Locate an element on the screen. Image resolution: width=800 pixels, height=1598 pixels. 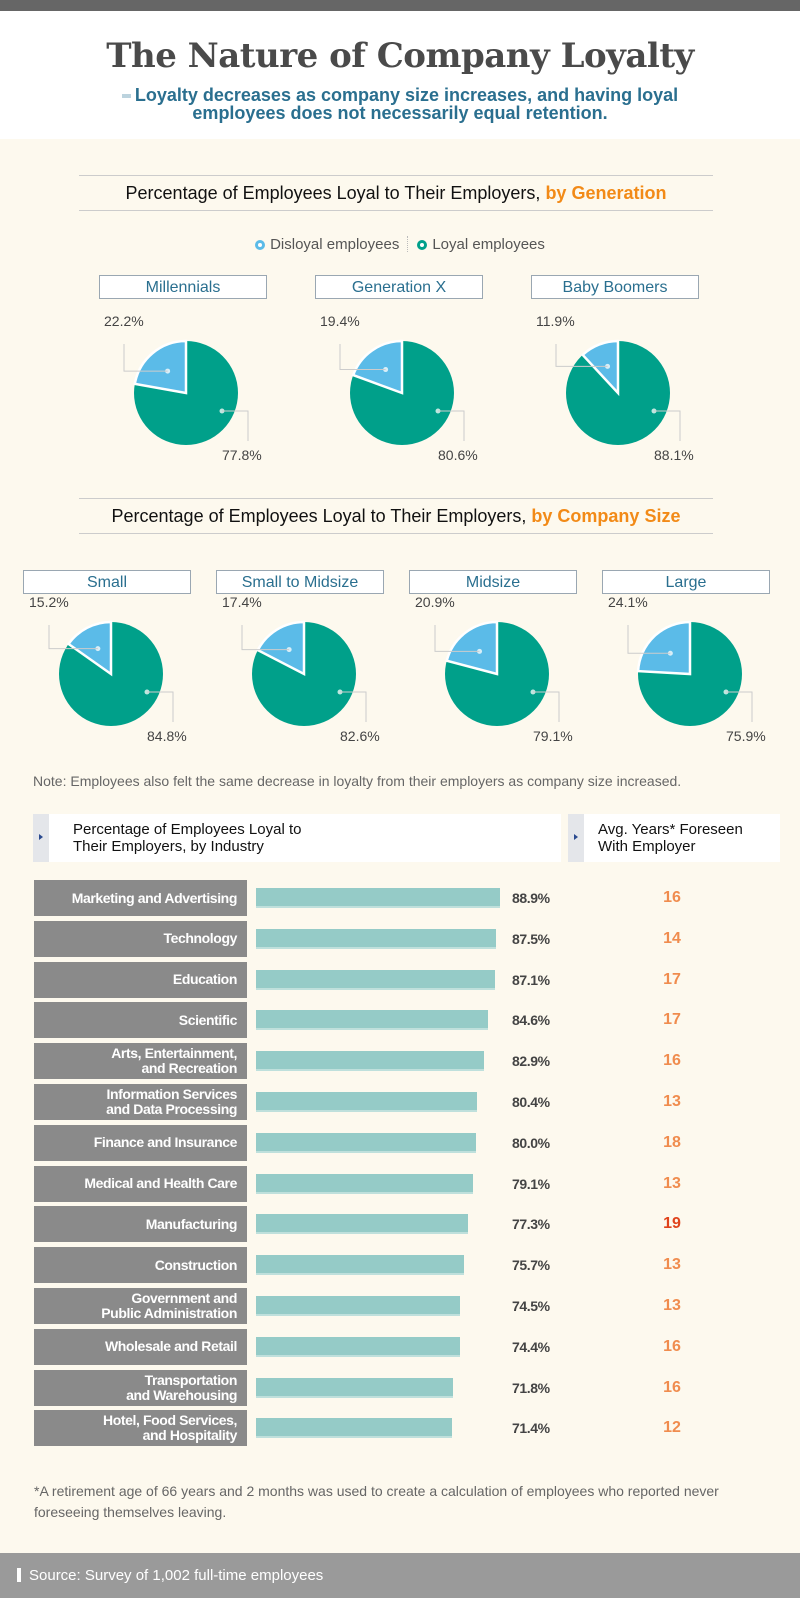
pie-disloyal-label-generation-x: 19.4% is located at coordinates (340, 321).